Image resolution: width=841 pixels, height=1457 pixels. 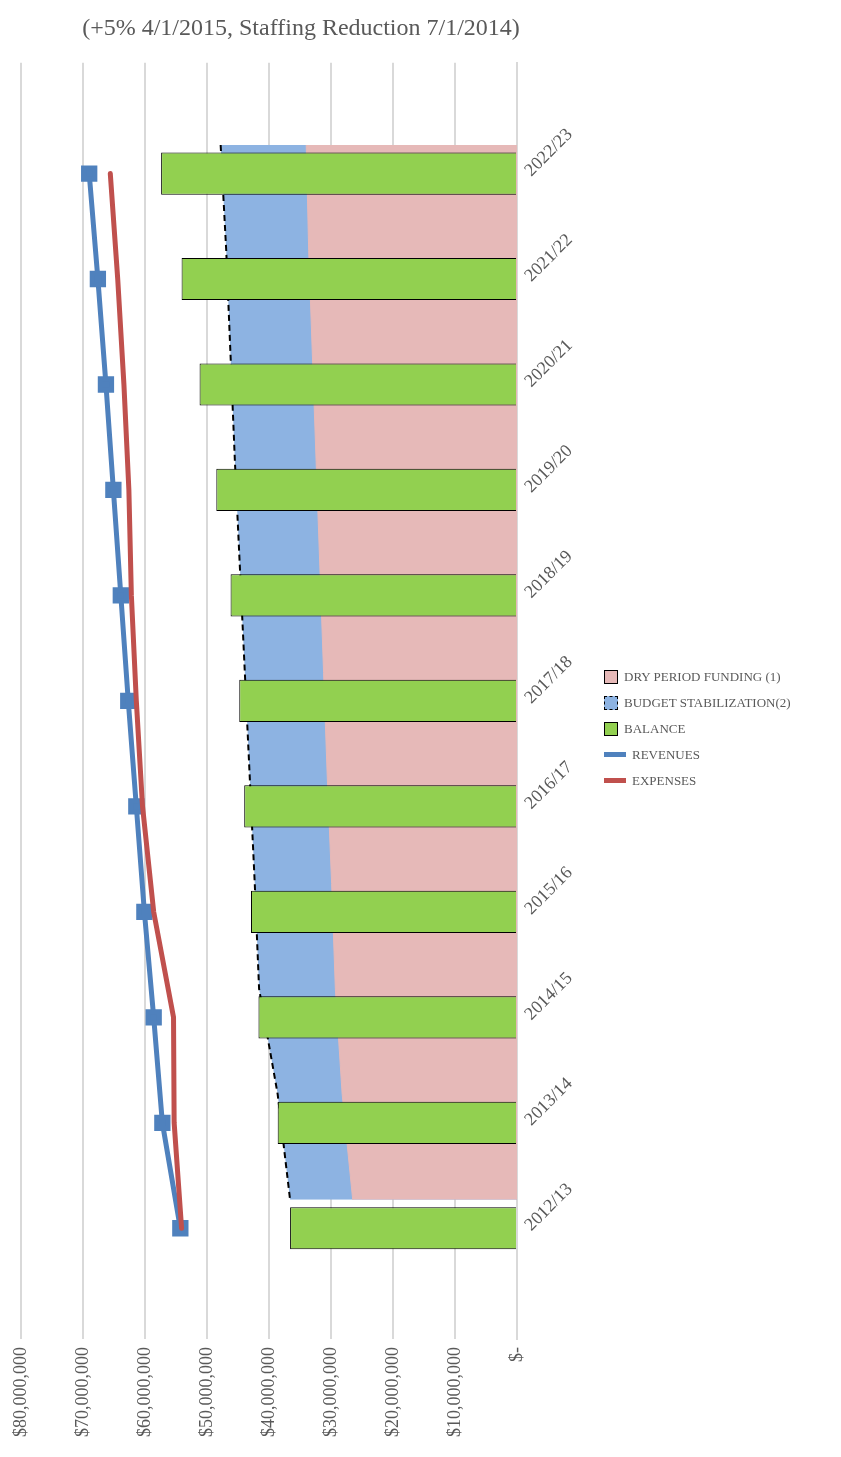 What do you see at coordinates (81, 1392) in the screenshot?
I see `x-tick-label: $70,000,000` at bounding box center [81, 1392].